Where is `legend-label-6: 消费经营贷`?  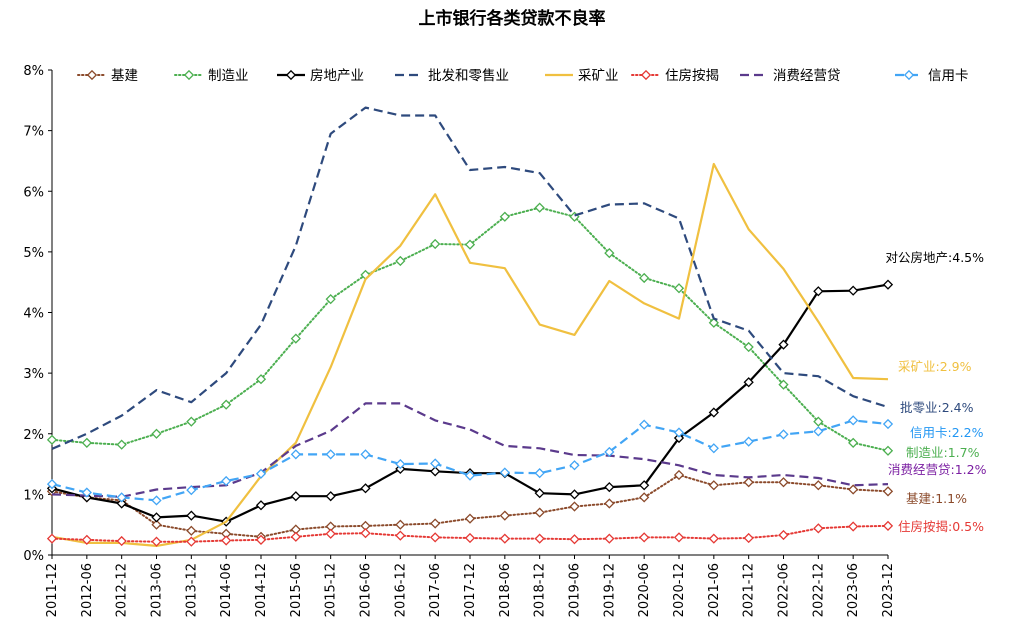
legend-label-6: 消费经营贷 is located at coordinates (807, 76).